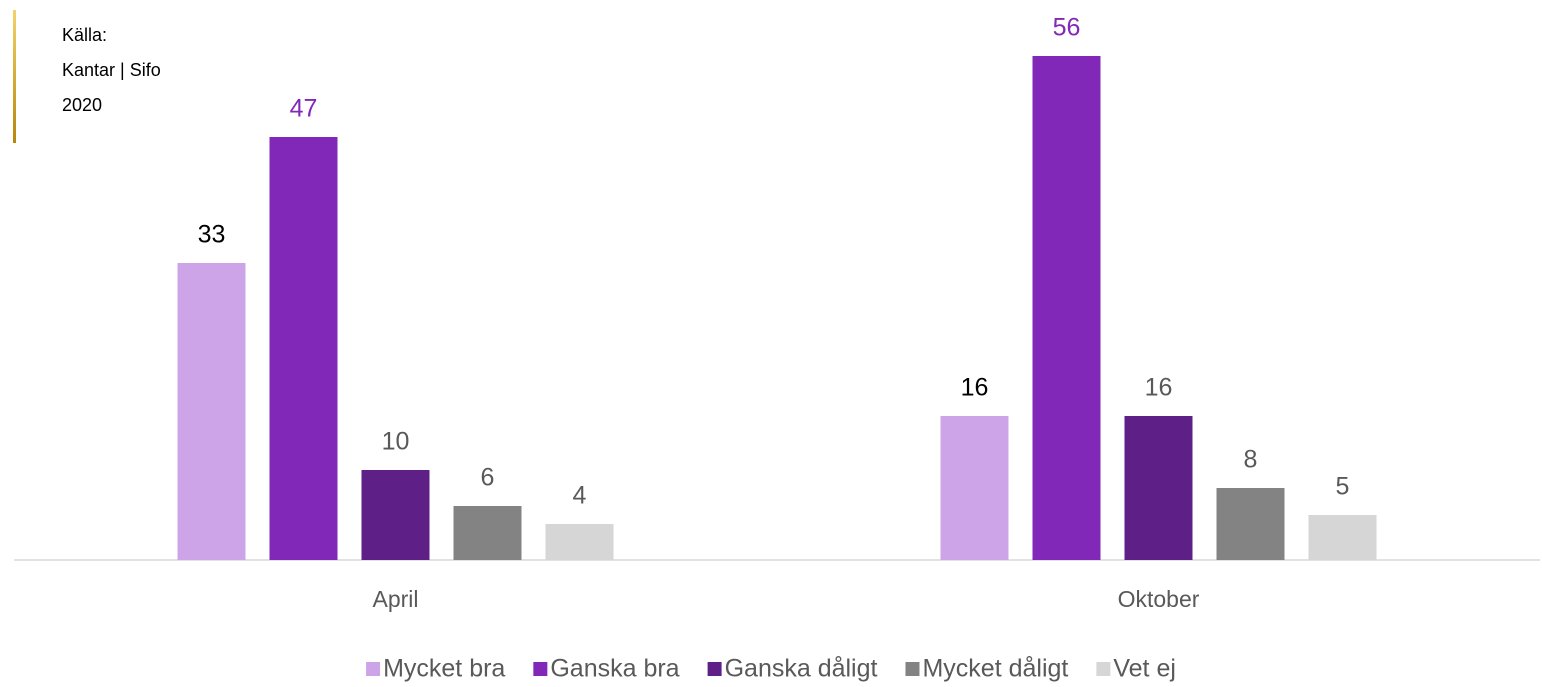 Image resolution: width=1542 pixels, height=687 pixels. Describe the element at coordinates (488, 478) in the screenshot. I see `data-label: 6` at that location.